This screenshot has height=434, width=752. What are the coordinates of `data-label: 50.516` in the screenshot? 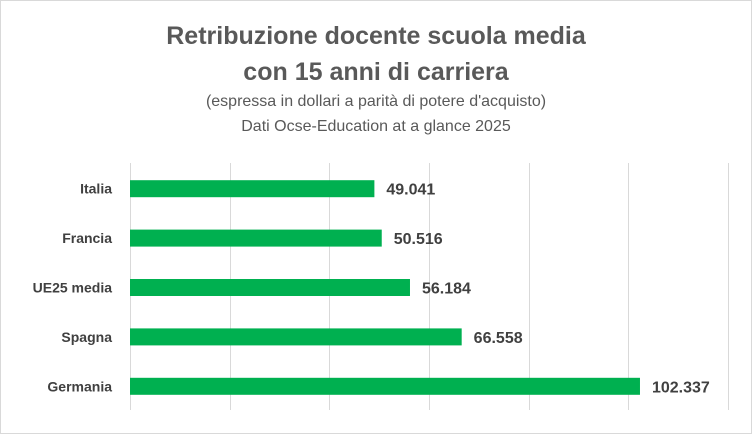 It's located at (418, 239).